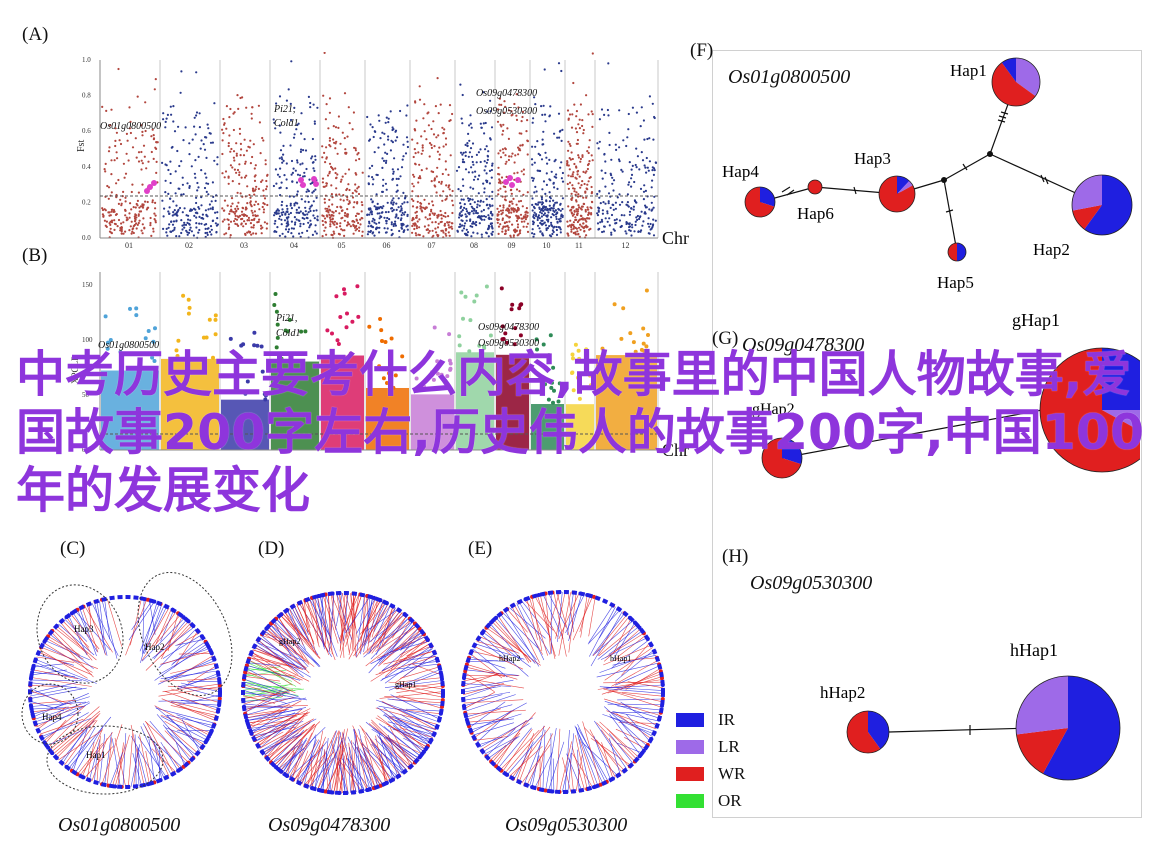 The image size is (1154, 866). What do you see at coordinates (725, 338) in the screenshot?
I see `panel-g-label: (G)` at bounding box center [725, 338].